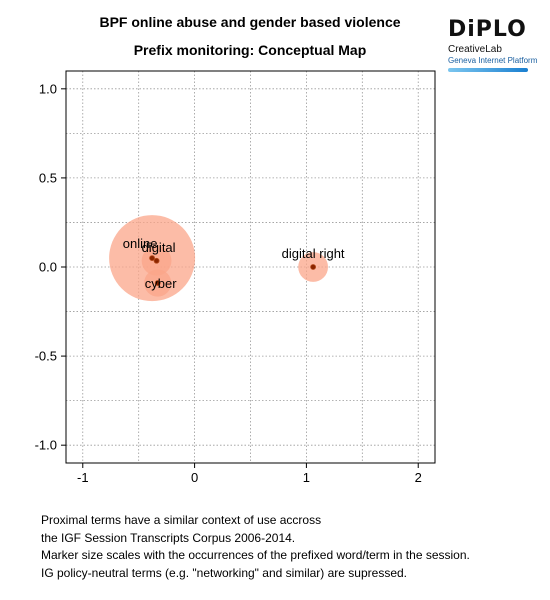  I want to click on logo-line1: CreativeLab, so click(475, 49).